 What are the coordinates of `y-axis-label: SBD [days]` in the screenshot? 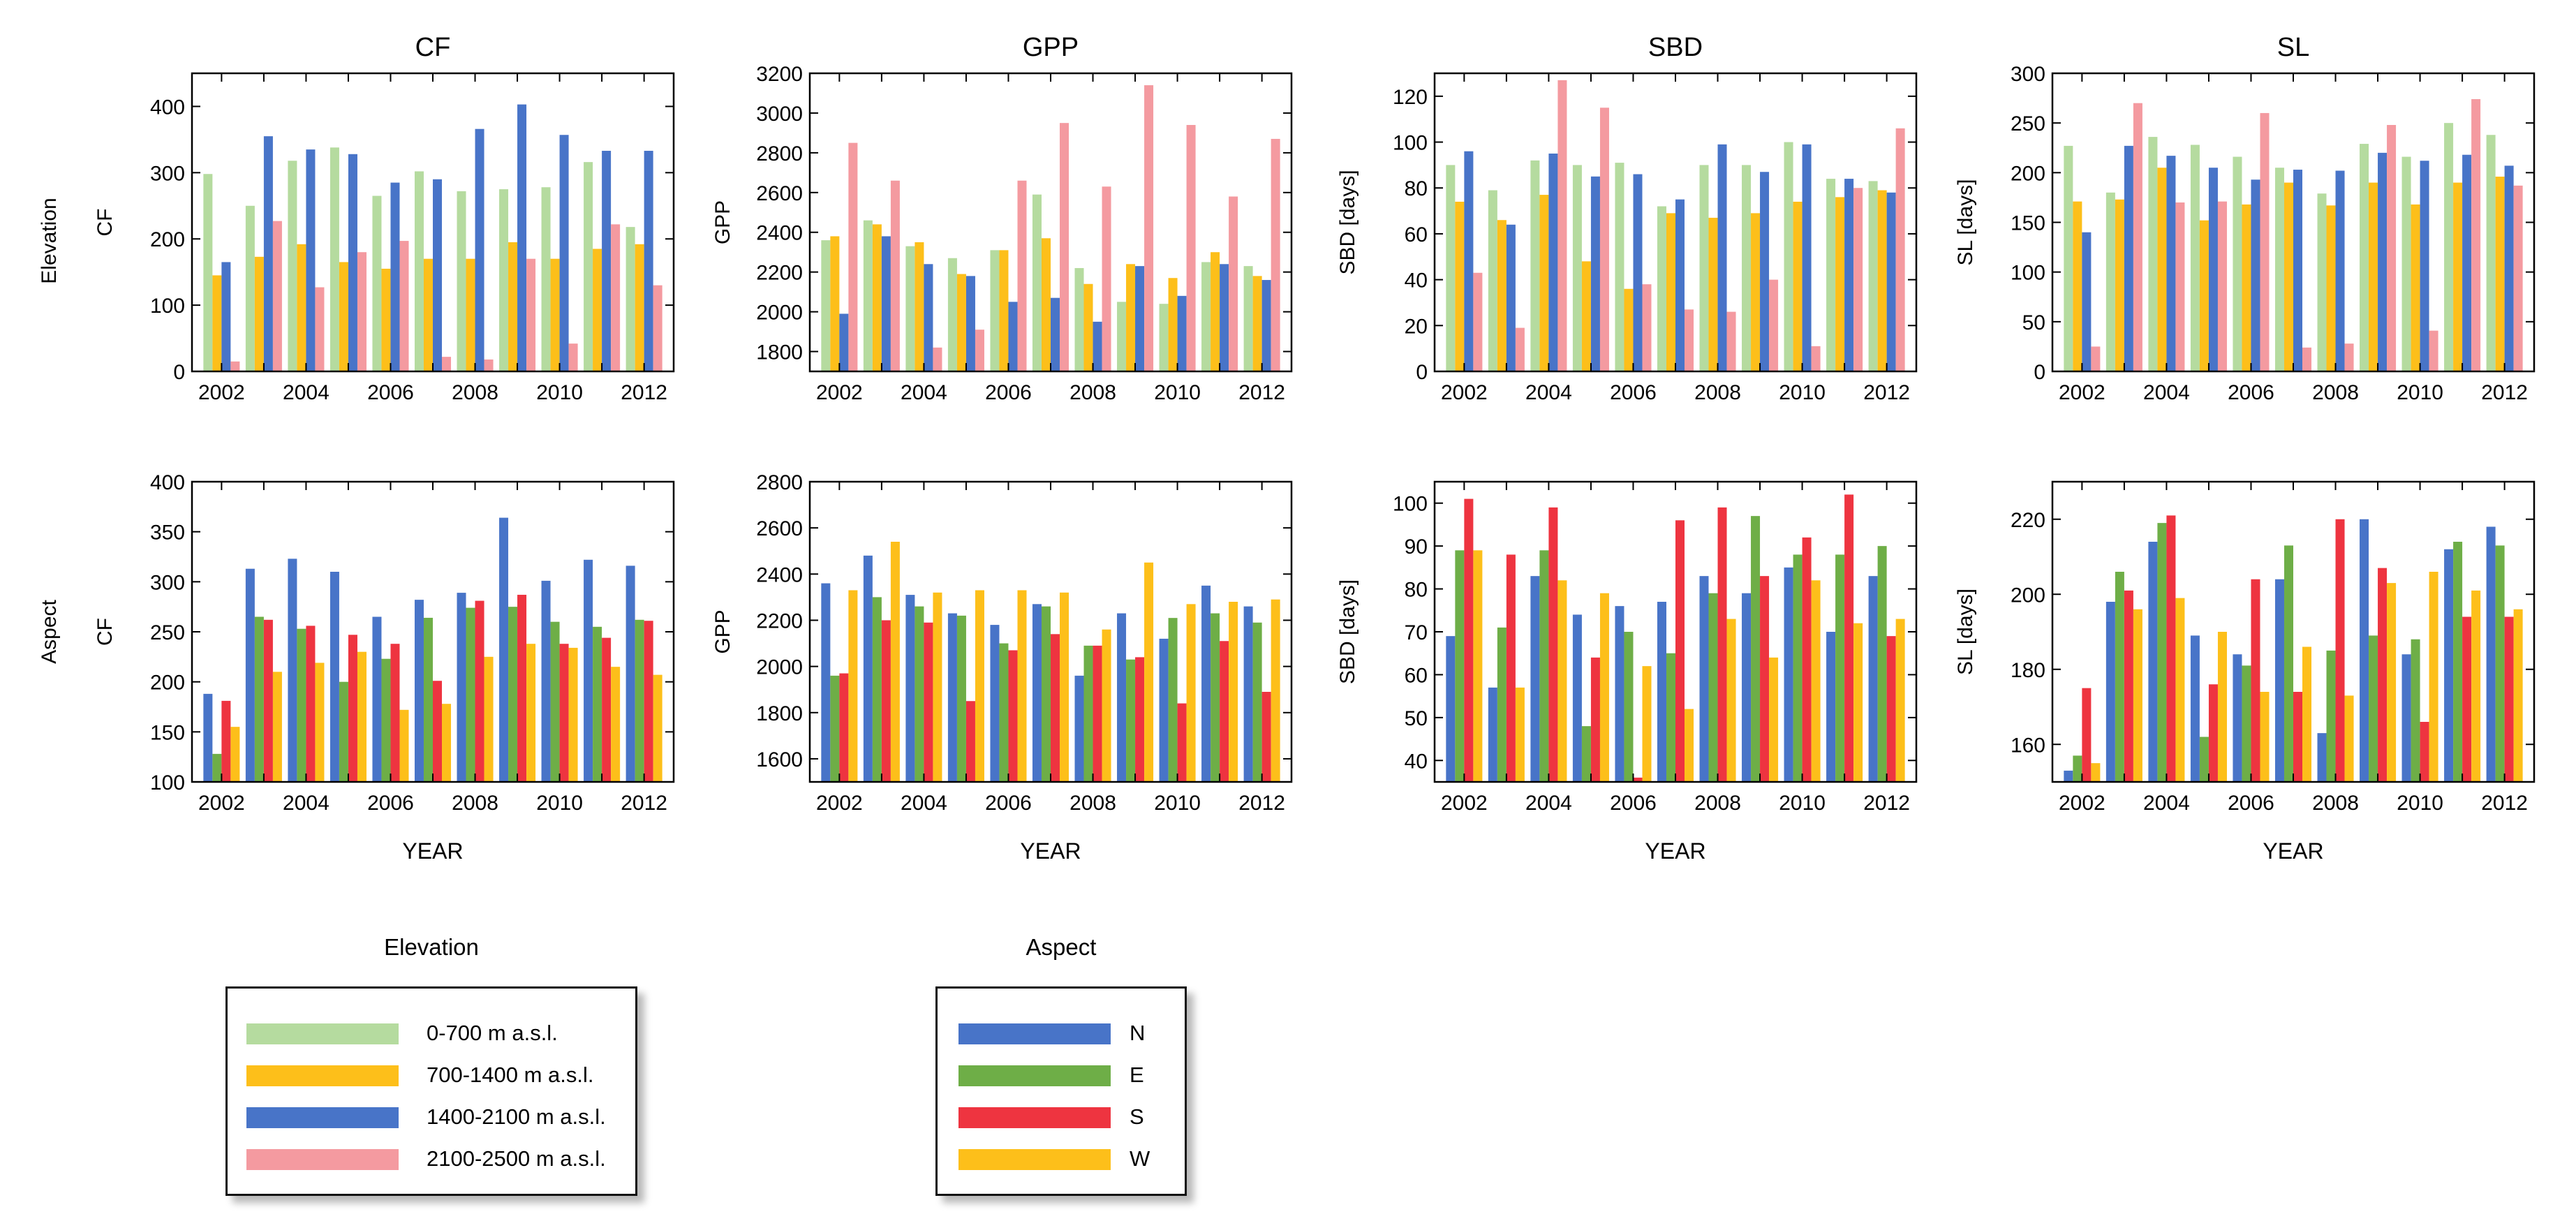 It's located at (1347, 631).